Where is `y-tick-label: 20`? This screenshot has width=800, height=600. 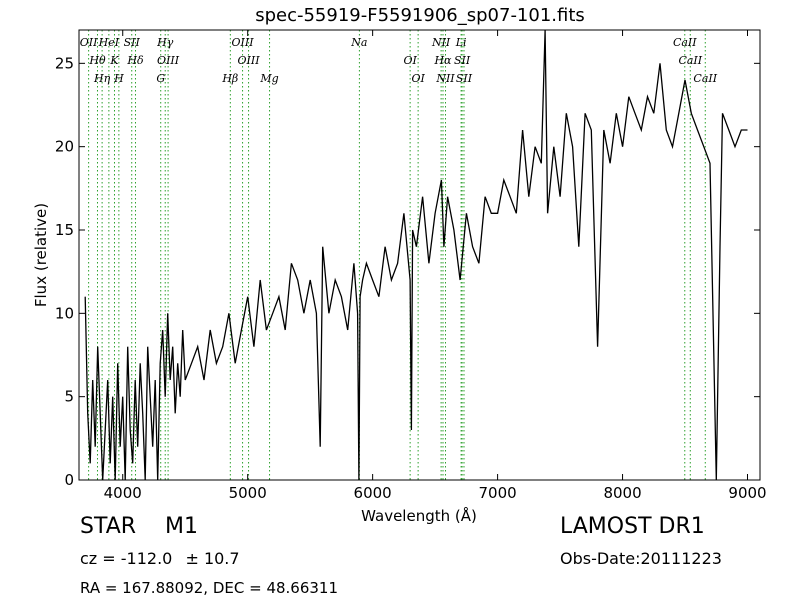 y-tick-label: 20 is located at coordinates (64, 147).